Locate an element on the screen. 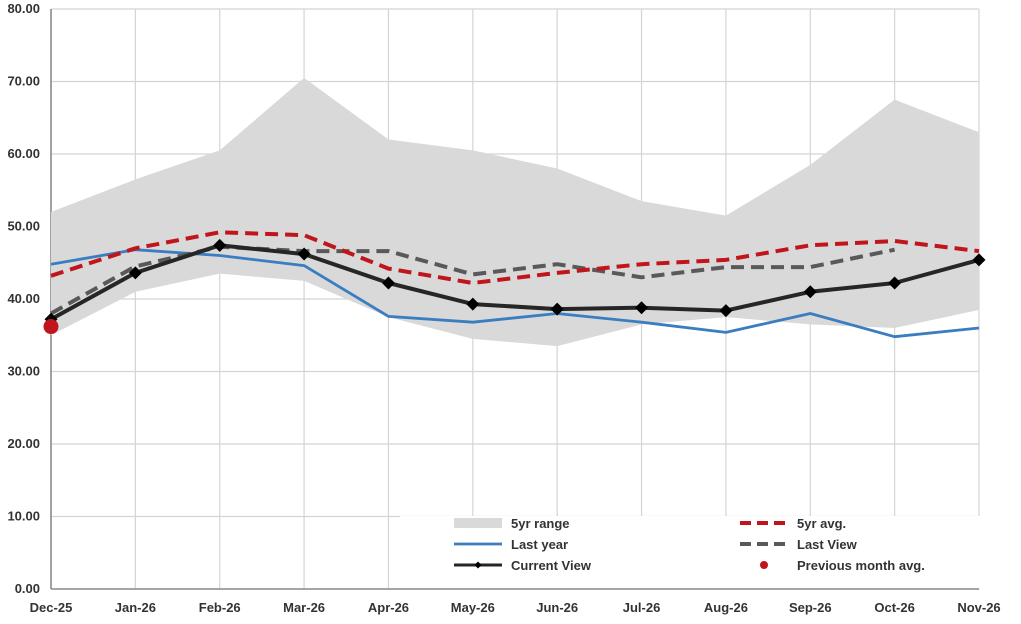 The height and width of the screenshot is (624, 1021). legend-label: Current View is located at coordinates (551, 565).